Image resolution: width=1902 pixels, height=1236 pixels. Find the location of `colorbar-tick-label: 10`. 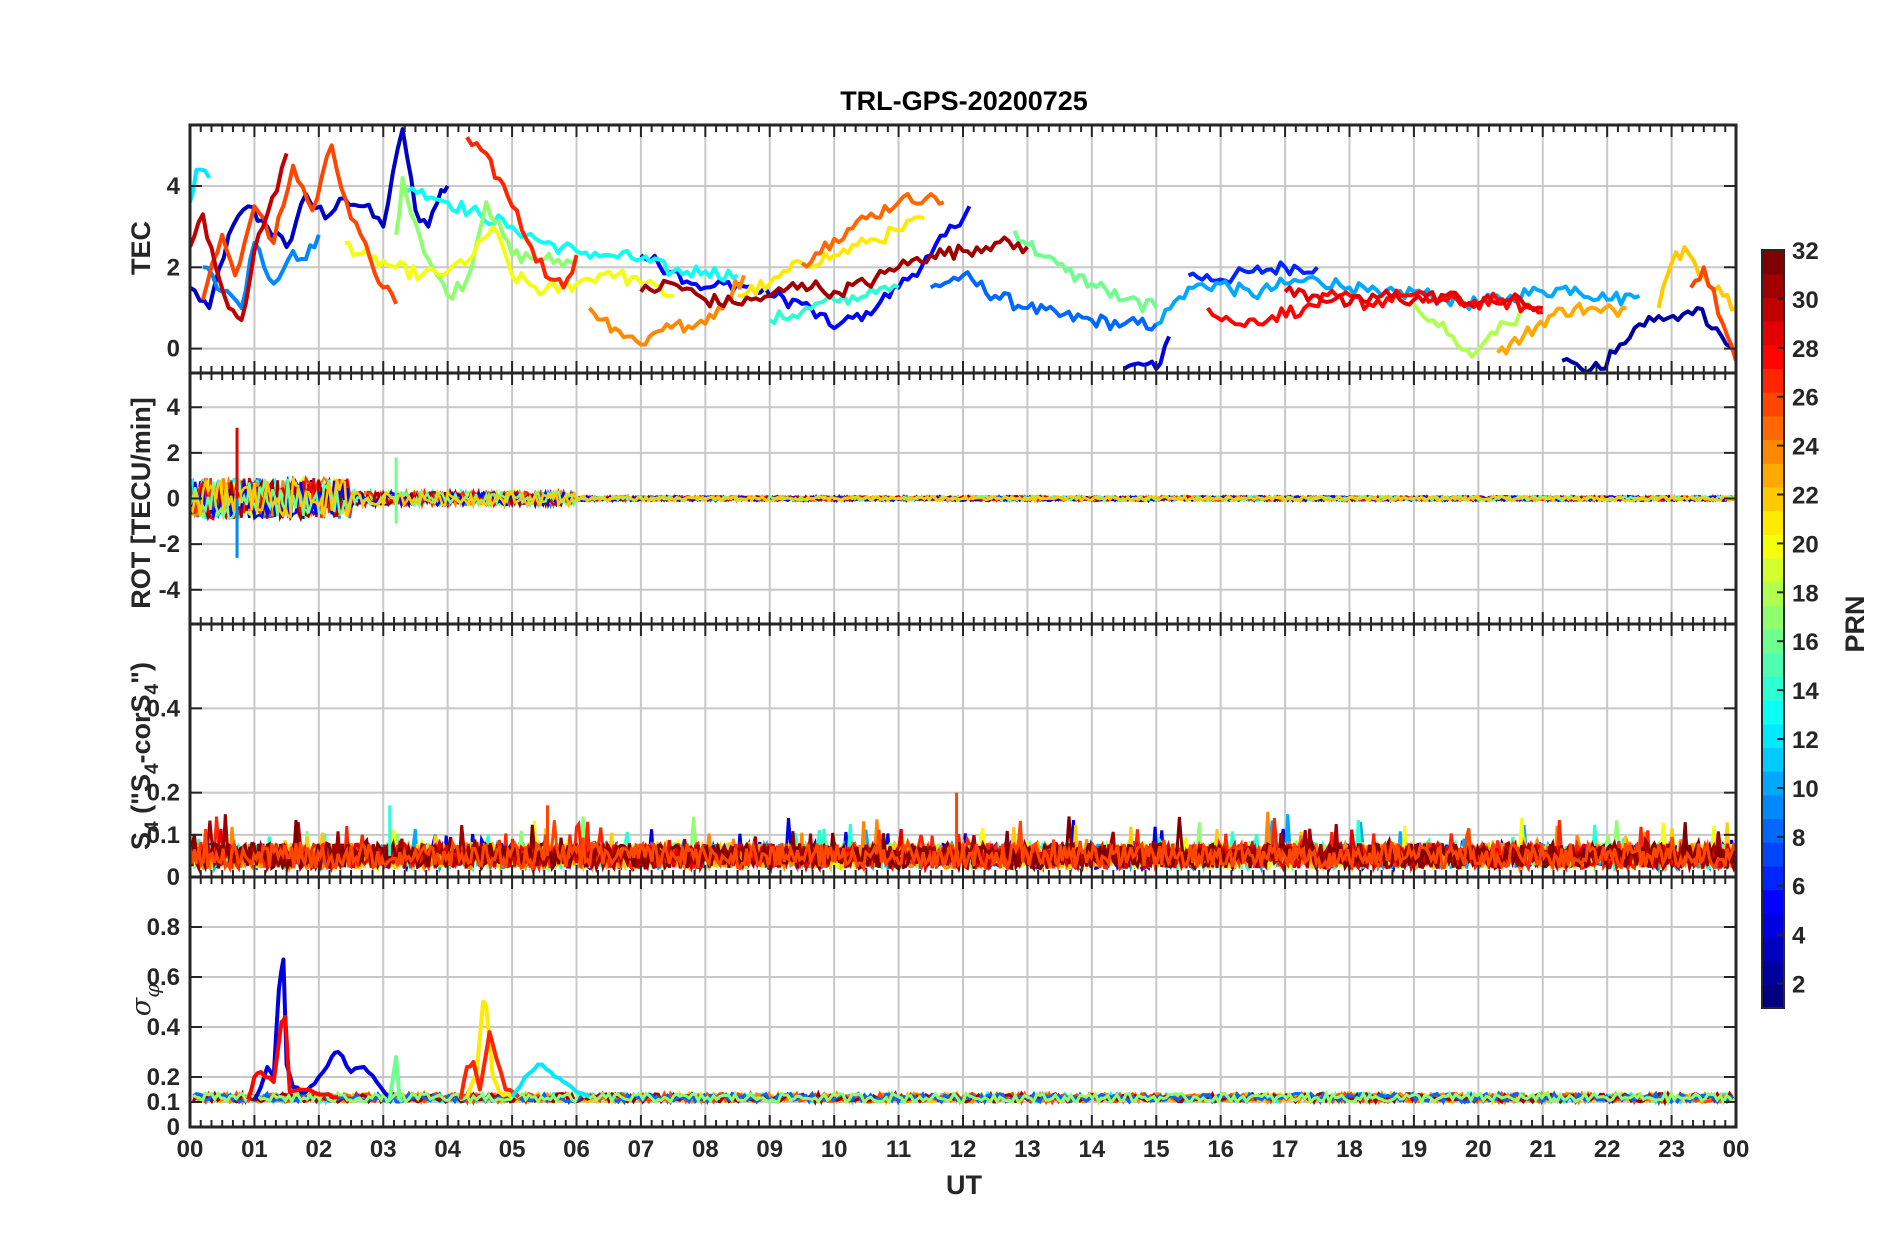

colorbar-tick-label: 10 is located at coordinates (1805, 789).